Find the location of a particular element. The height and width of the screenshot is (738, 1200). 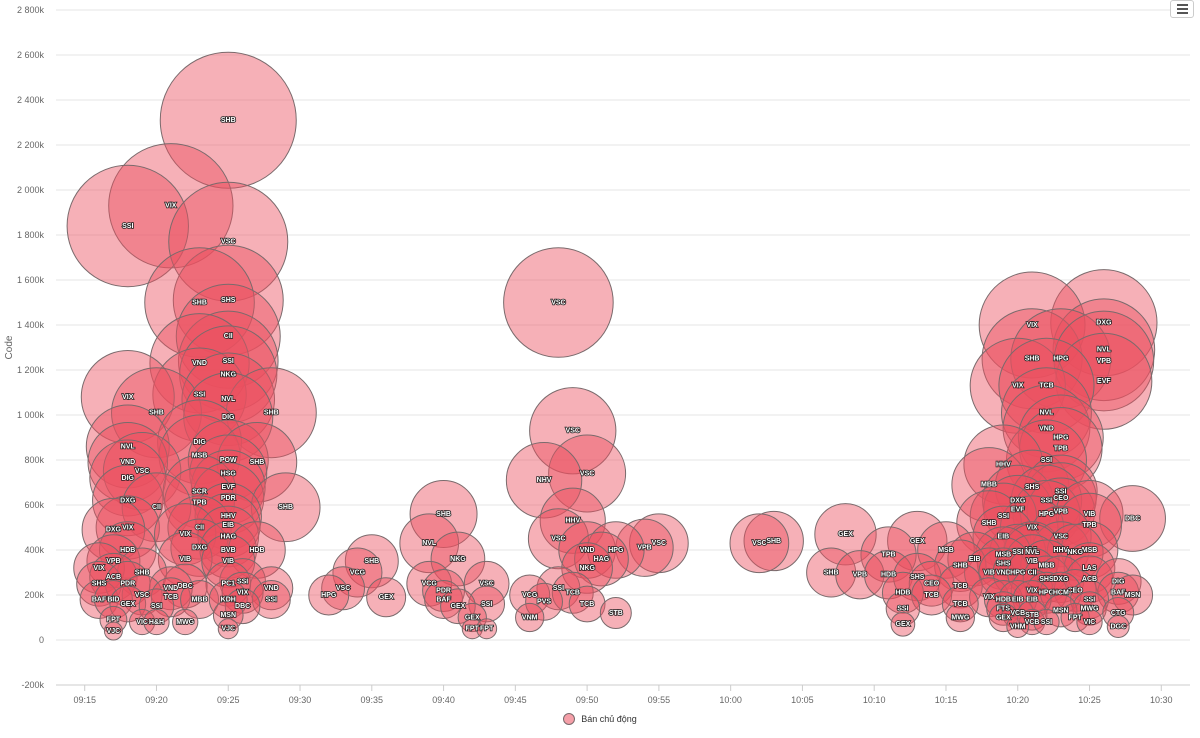

bubble-dig is located at coordinates (228, 417).